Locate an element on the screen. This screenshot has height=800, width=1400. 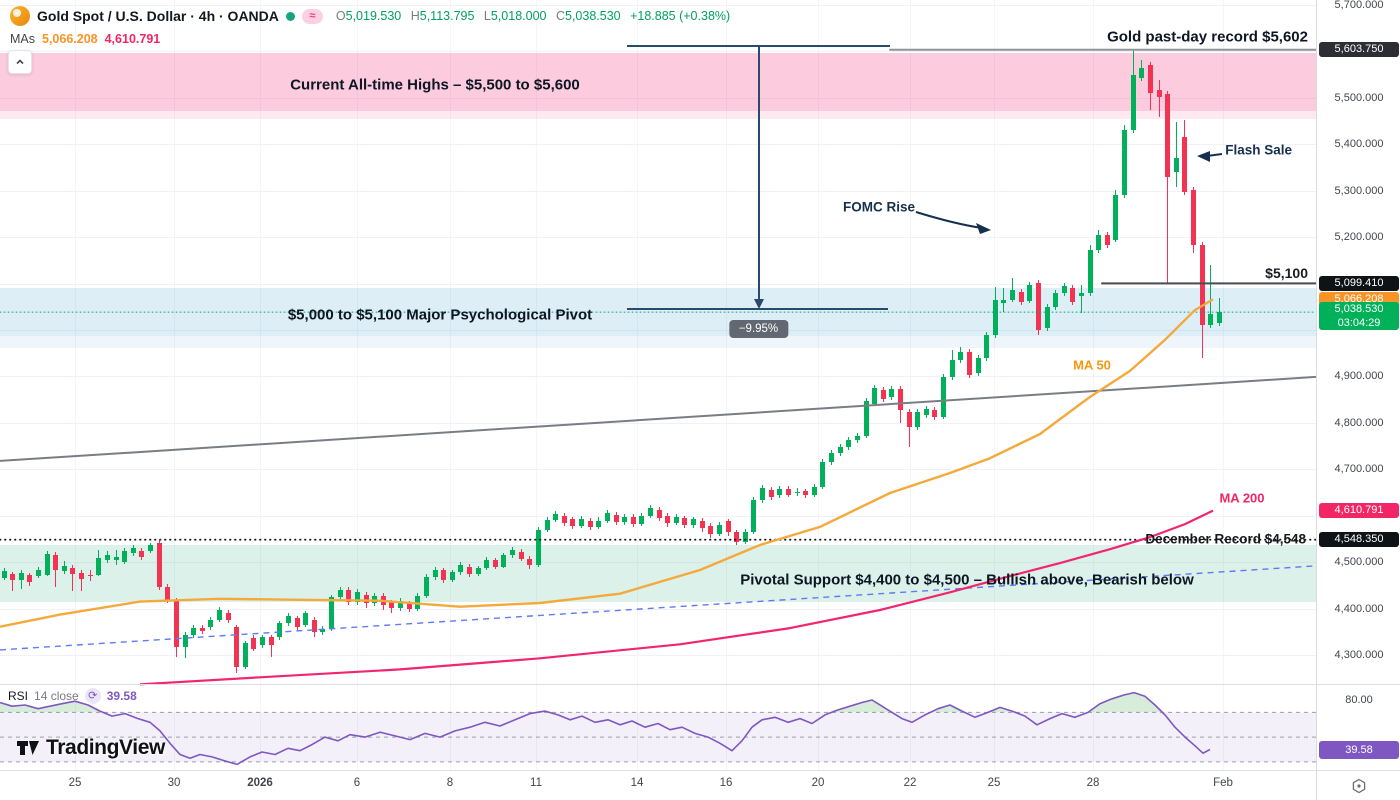
time-axis: 25 30 2026 6 8 11 14 16 20 22 25 28 Feb is located at coordinates (658, 785).